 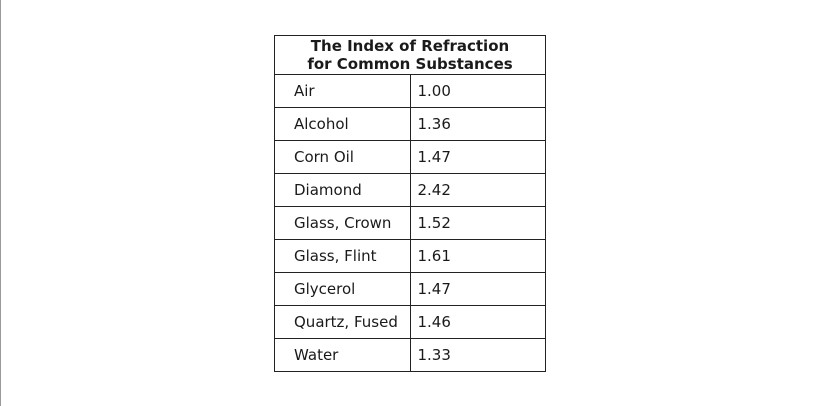 I want to click on index-cell: 1.36, so click(x=477, y=124).